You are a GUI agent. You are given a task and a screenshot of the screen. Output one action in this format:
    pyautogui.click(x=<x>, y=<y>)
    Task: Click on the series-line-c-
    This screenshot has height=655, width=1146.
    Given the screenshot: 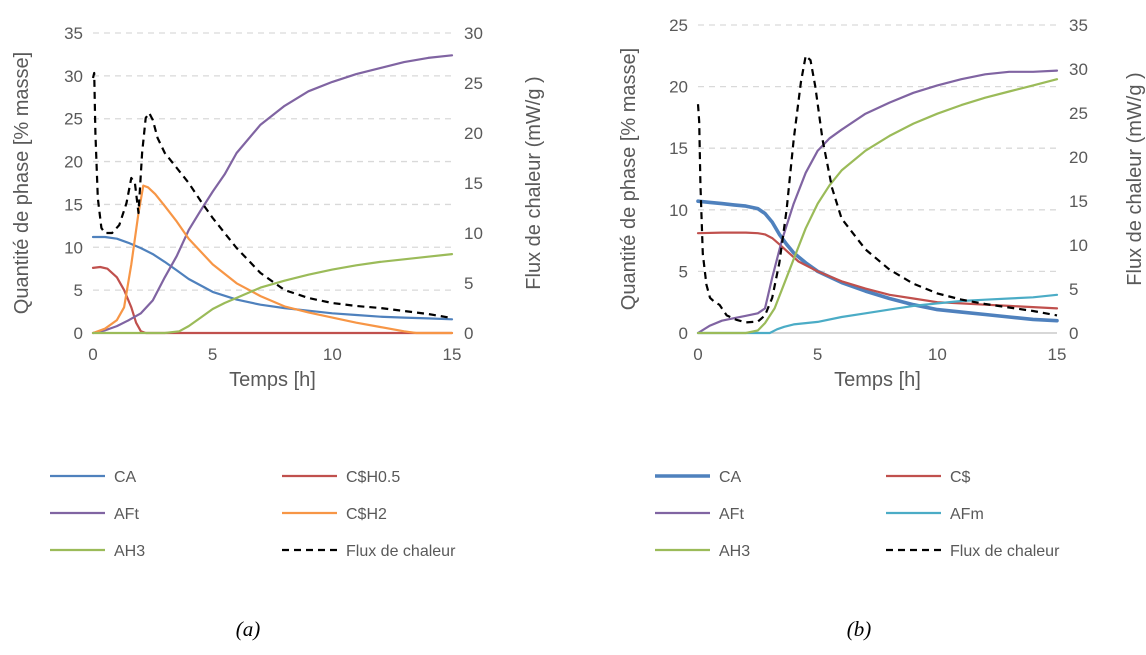 What is the action you would take?
    pyautogui.click(x=877, y=270)
    